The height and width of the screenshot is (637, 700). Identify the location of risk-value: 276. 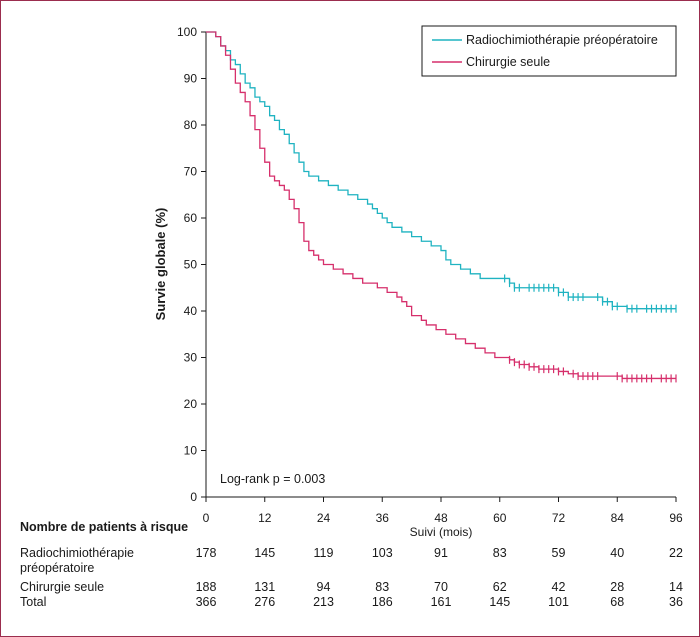
(264, 602).